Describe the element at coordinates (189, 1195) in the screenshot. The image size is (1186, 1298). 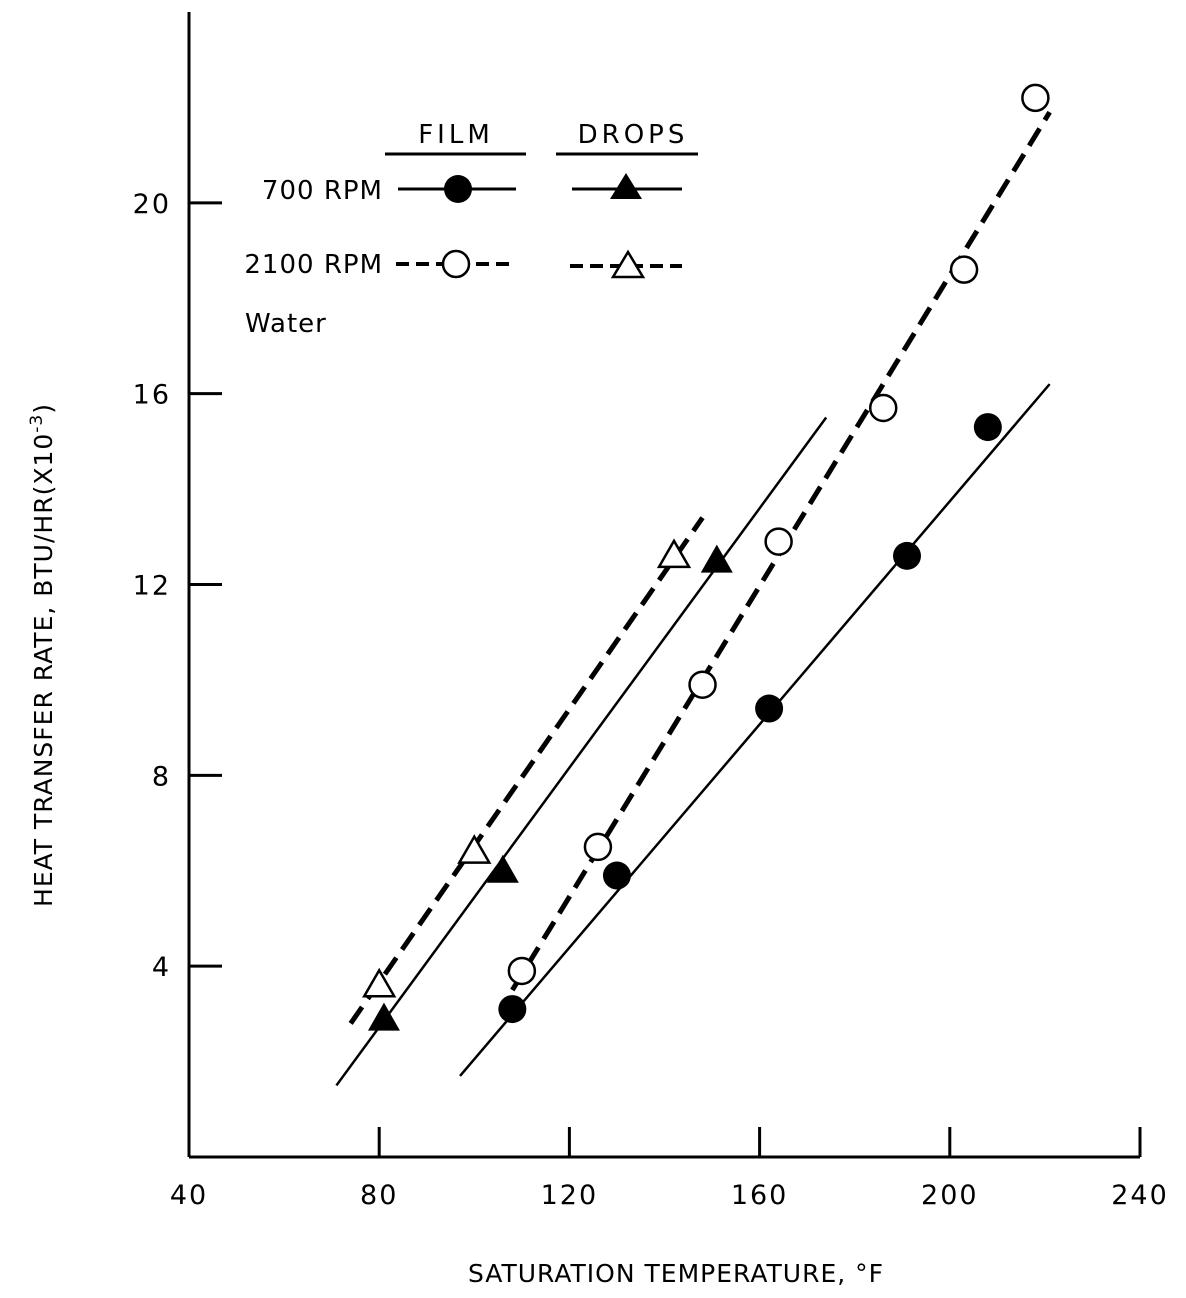
I see `x-tick-label: 40` at that location.